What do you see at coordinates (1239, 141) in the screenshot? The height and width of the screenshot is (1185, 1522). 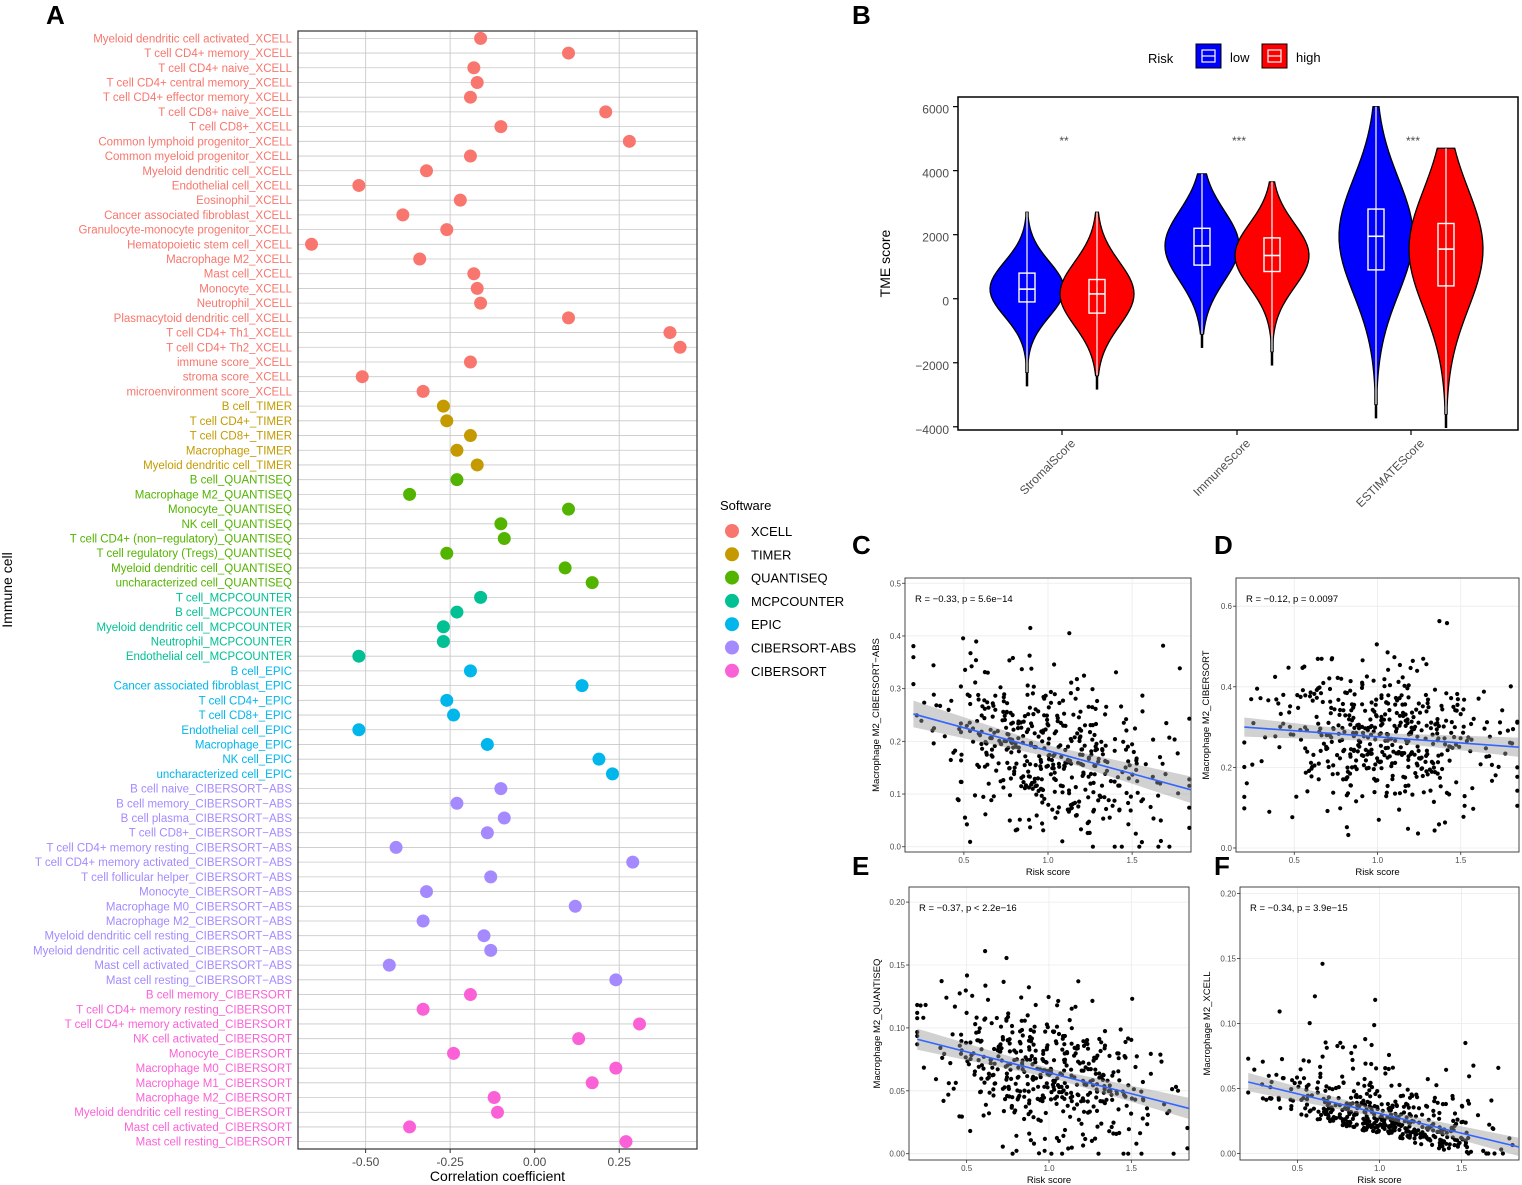 I see `significance-immunescore: ***` at bounding box center [1239, 141].